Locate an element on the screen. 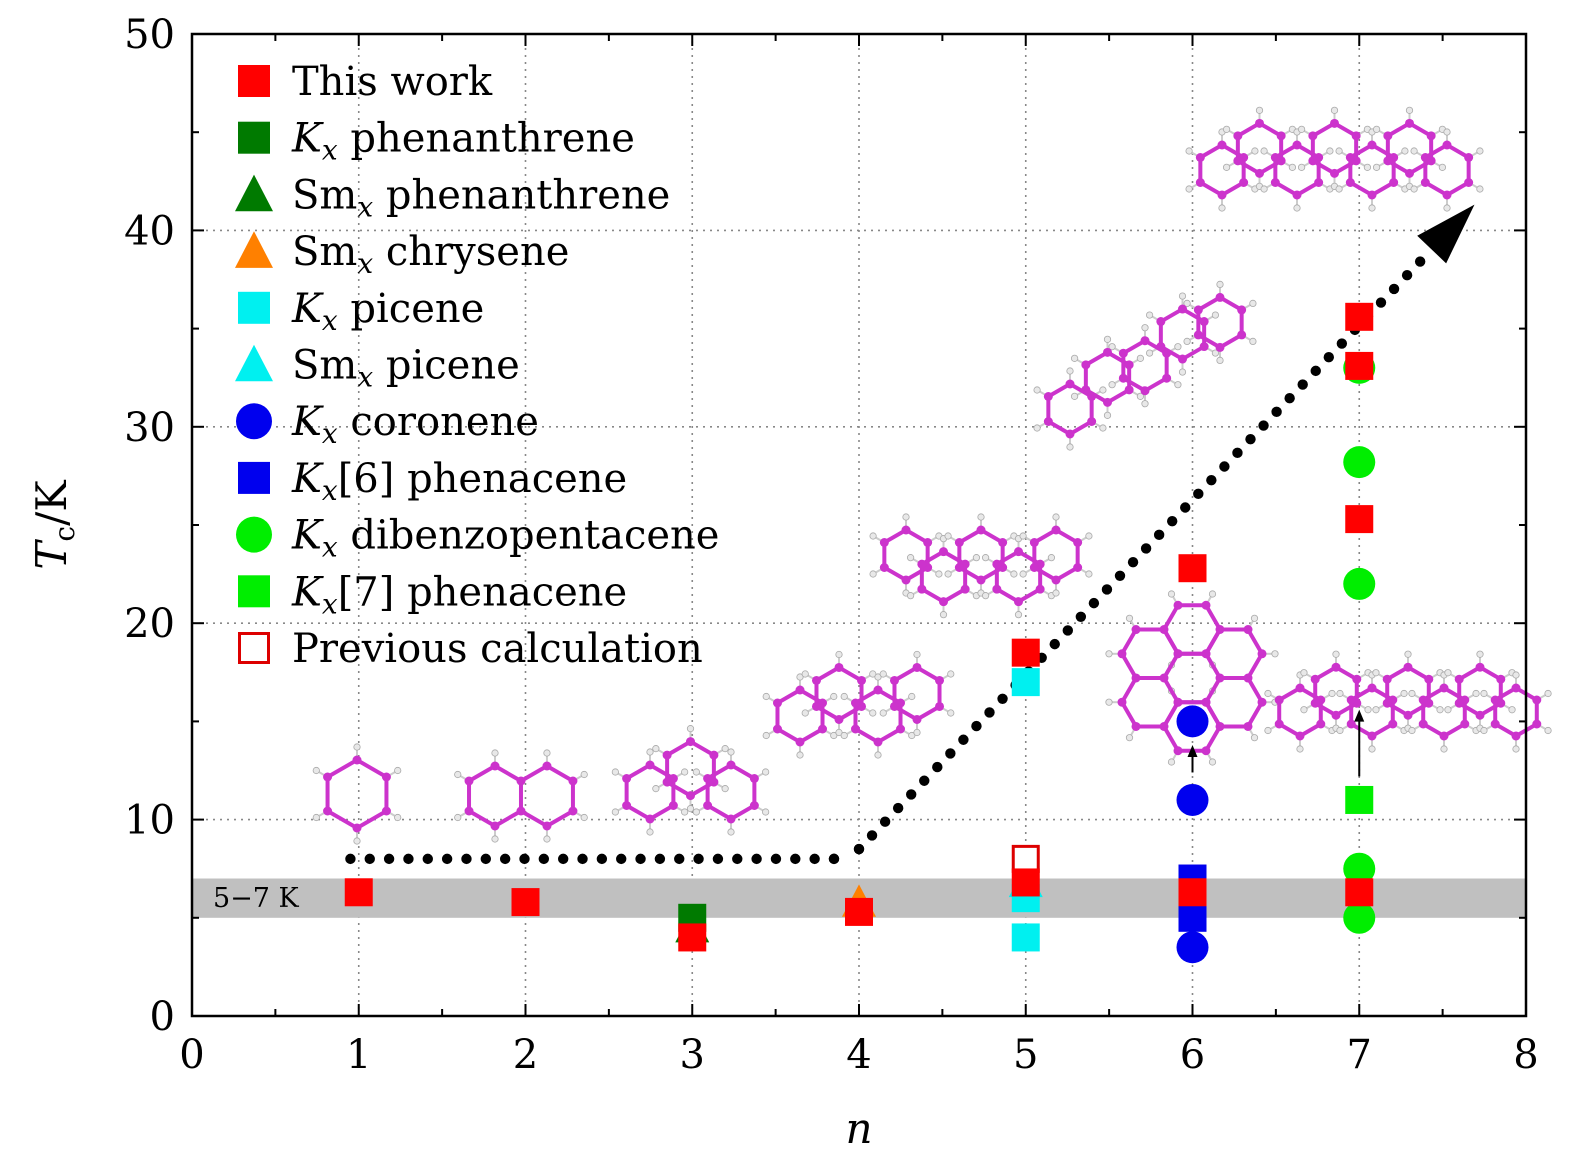  dibenzopentacene-structure is located at coordinates (1334, 159).